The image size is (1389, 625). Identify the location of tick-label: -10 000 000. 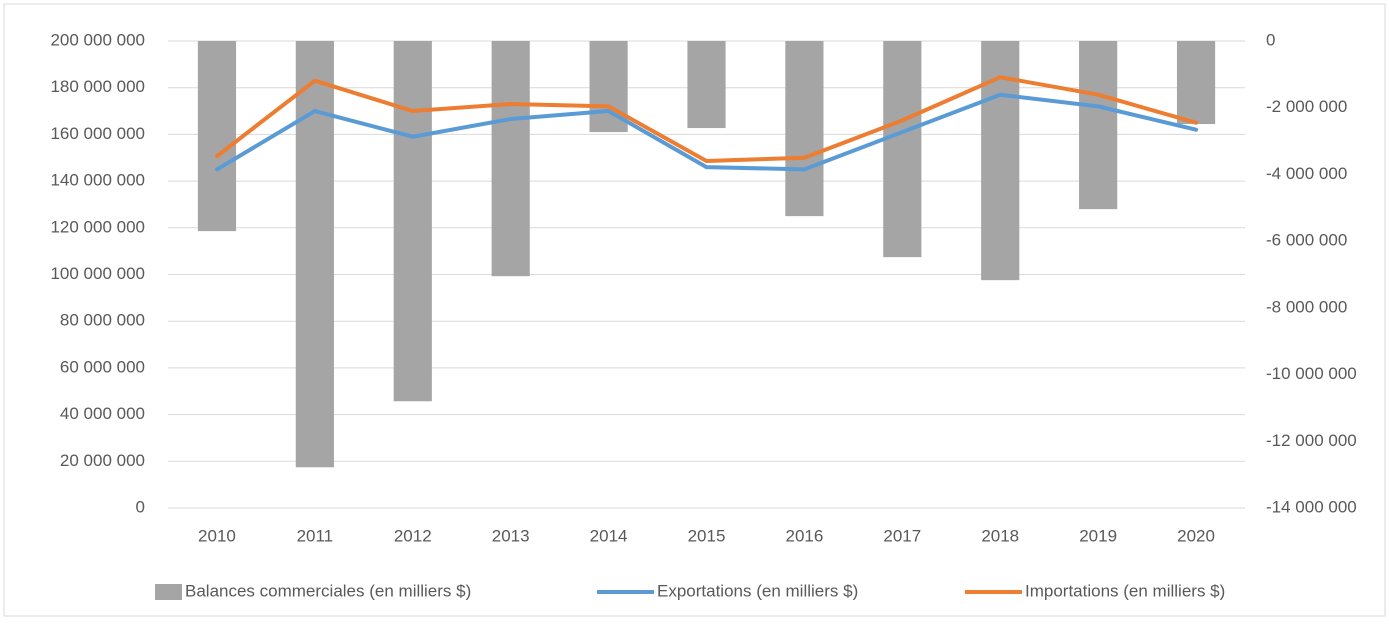
(1311, 373).